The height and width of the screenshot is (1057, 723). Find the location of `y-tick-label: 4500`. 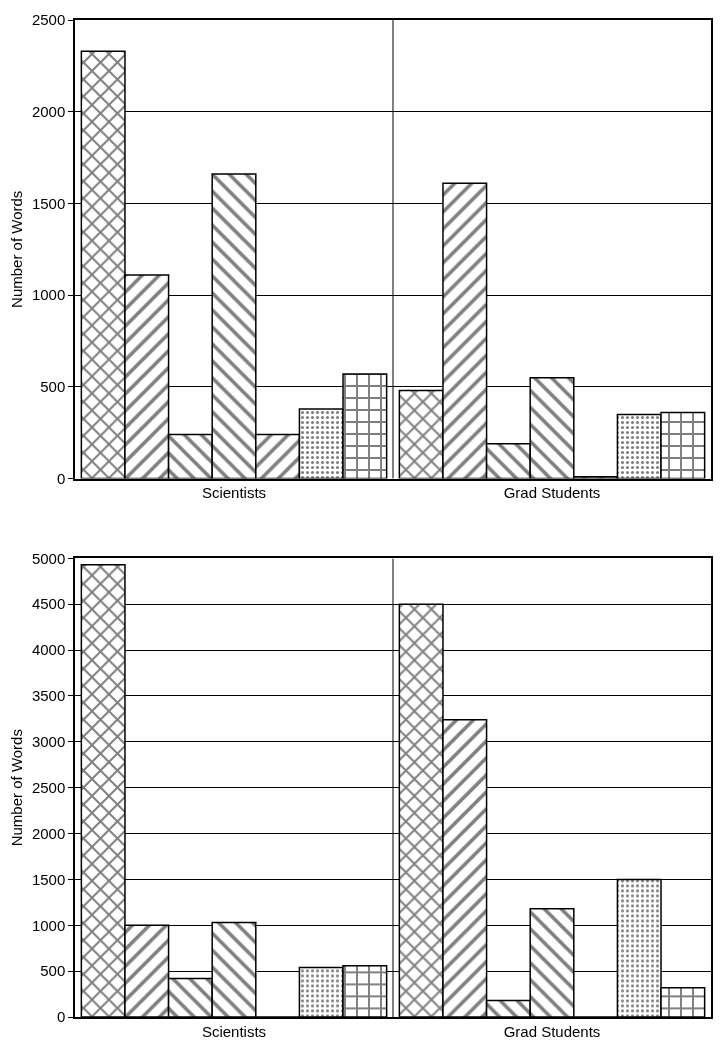

y-tick-label: 4500 is located at coordinates (48, 604).